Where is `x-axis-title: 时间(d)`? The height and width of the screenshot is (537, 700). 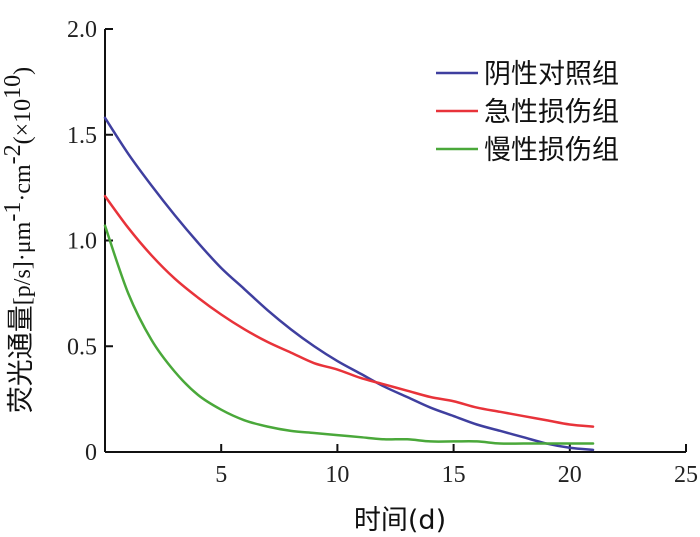
x-axis-title: 时间(d) is located at coordinates (400, 520).